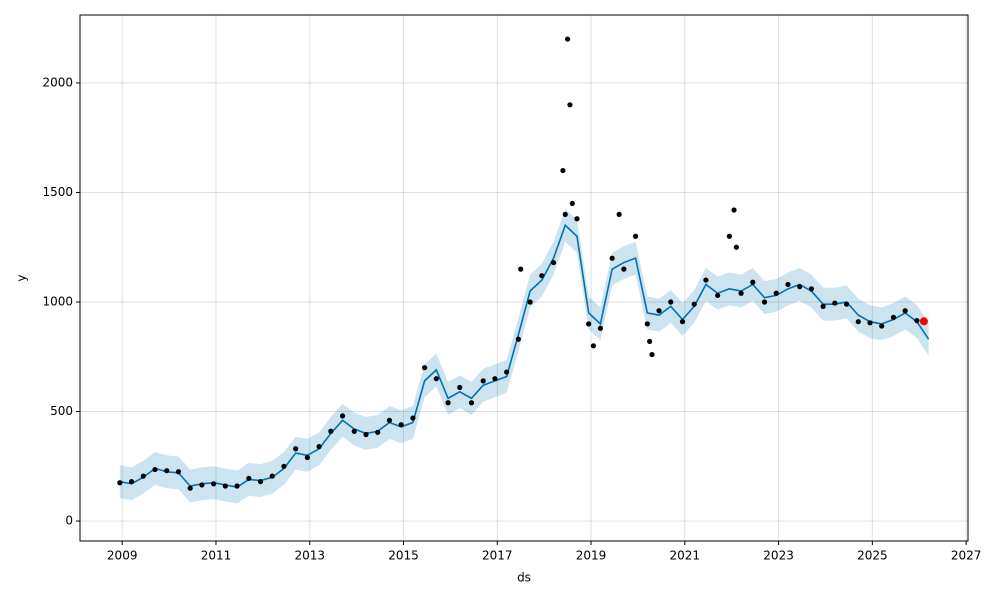 Image resolution: width=1000 pixels, height=600 pixels. I want to click on x-tick-label: 2009, so click(122, 556).